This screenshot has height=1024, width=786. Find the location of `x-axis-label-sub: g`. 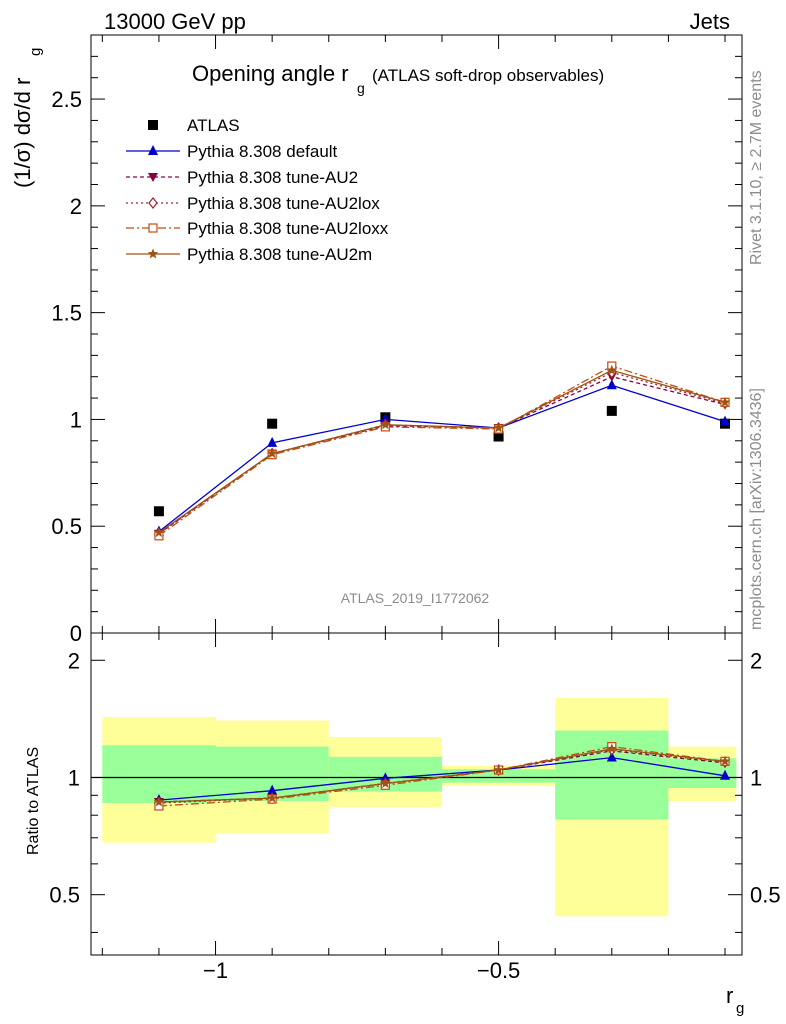

x-axis-label-sub: g is located at coordinates (740, 1008).